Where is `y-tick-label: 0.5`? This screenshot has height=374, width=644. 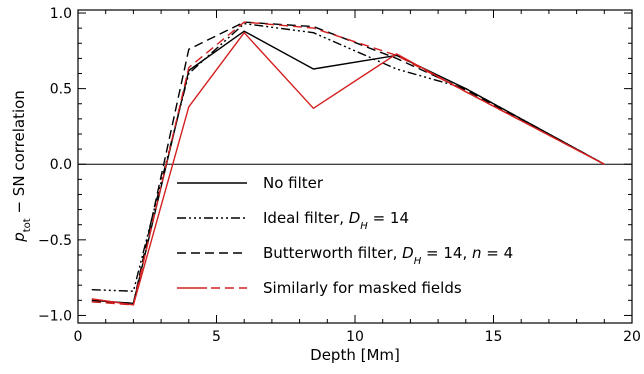 y-tick-label: 0.5 is located at coordinates (61, 90).